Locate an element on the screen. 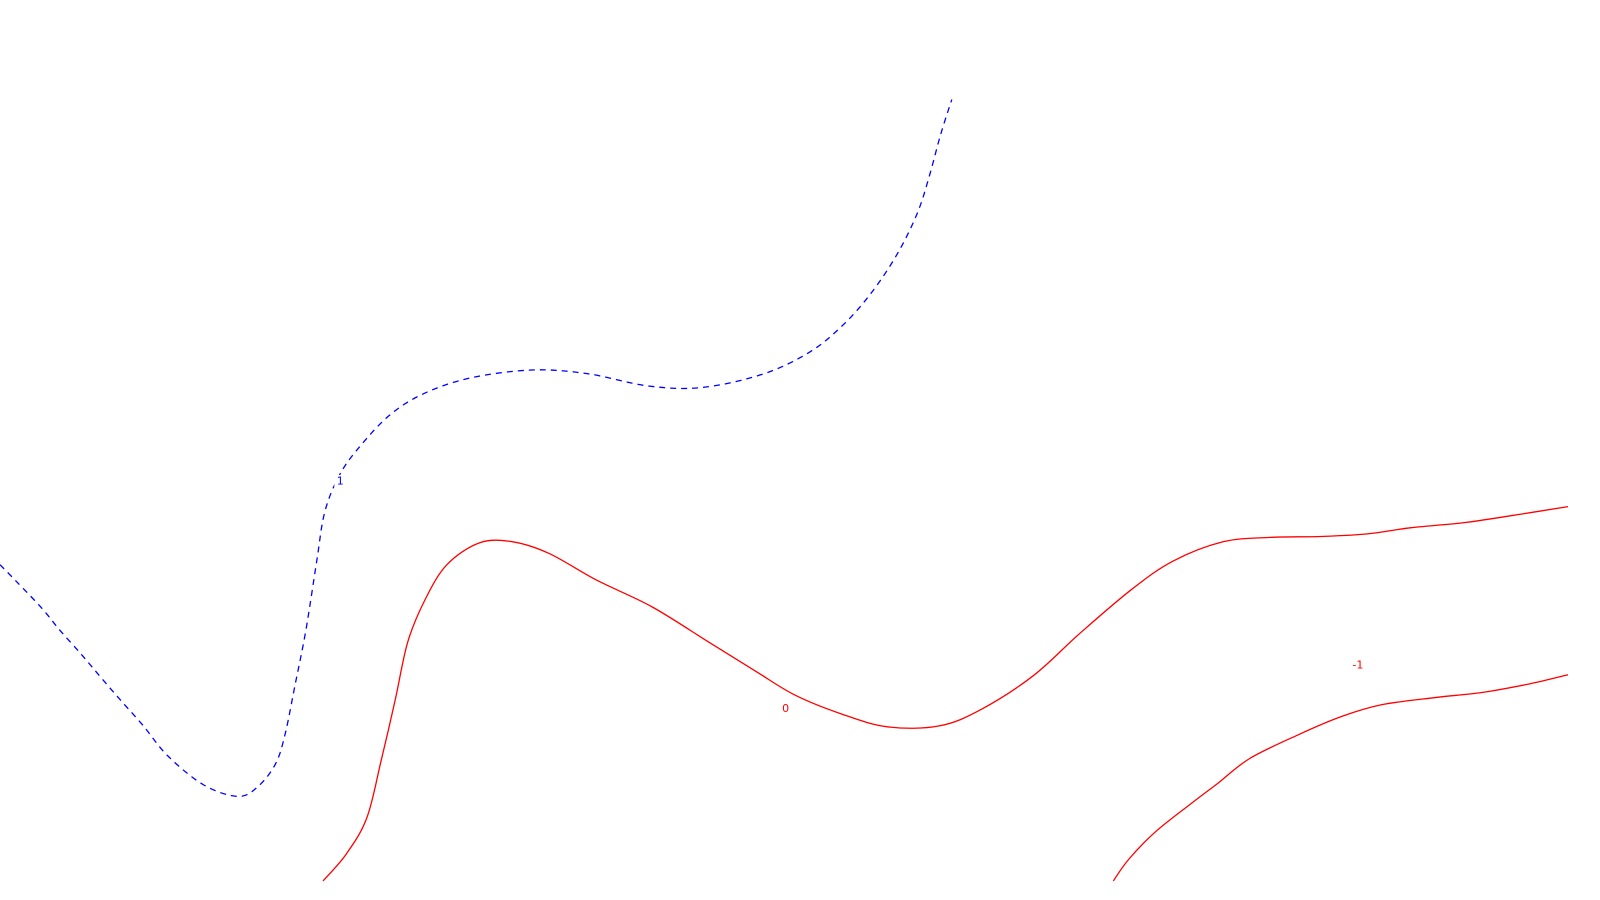 The width and height of the screenshot is (1600, 900). contour-label-level-1: 1 is located at coordinates (340, 481).